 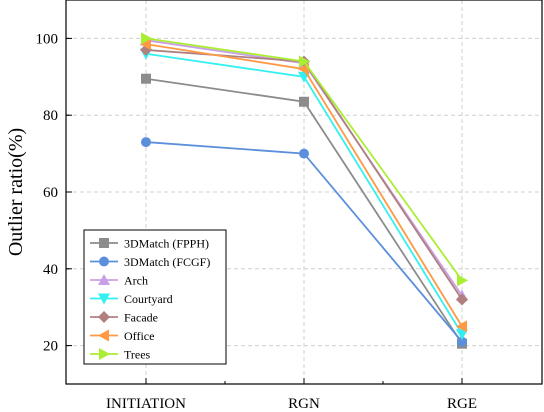 What do you see at coordinates (136, 281) in the screenshot?
I see `legend-label: Arch` at bounding box center [136, 281].